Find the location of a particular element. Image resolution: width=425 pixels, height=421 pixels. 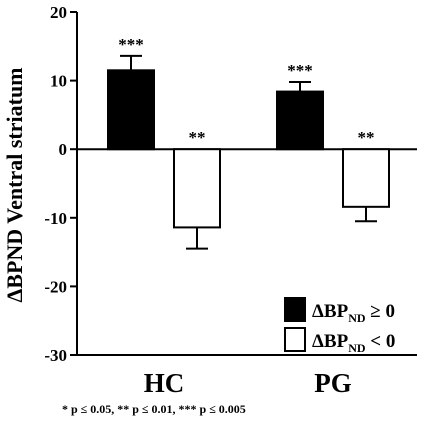

bar-pg-negative is located at coordinates (366, 178).